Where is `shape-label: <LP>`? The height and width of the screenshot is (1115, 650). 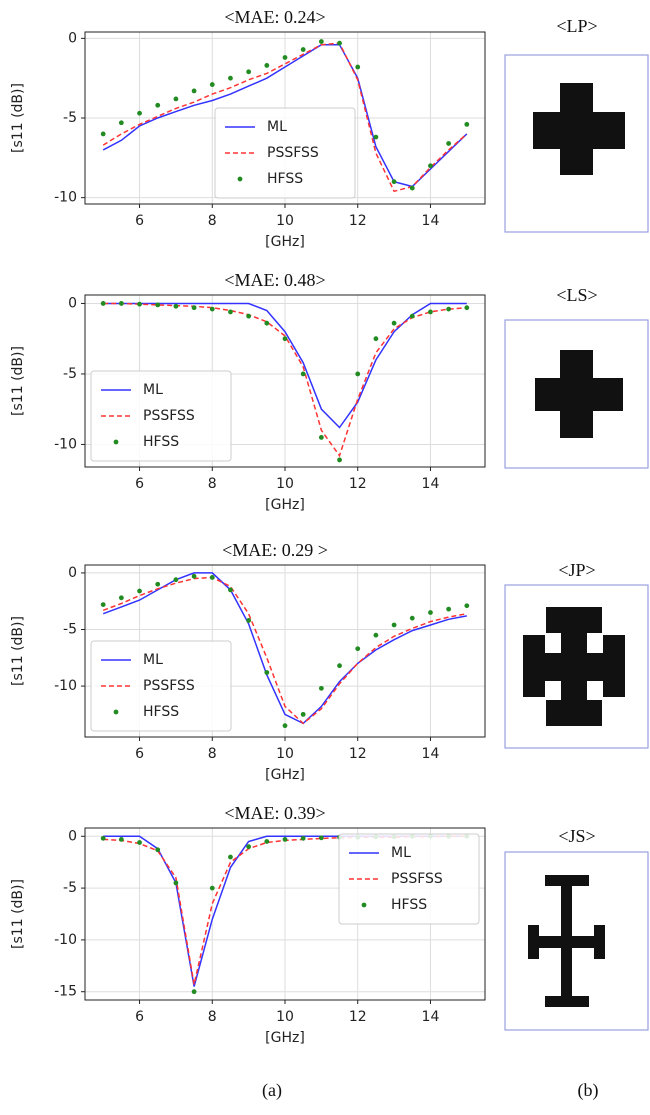
shape-label: <LP> is located at coordinates (576, 26).